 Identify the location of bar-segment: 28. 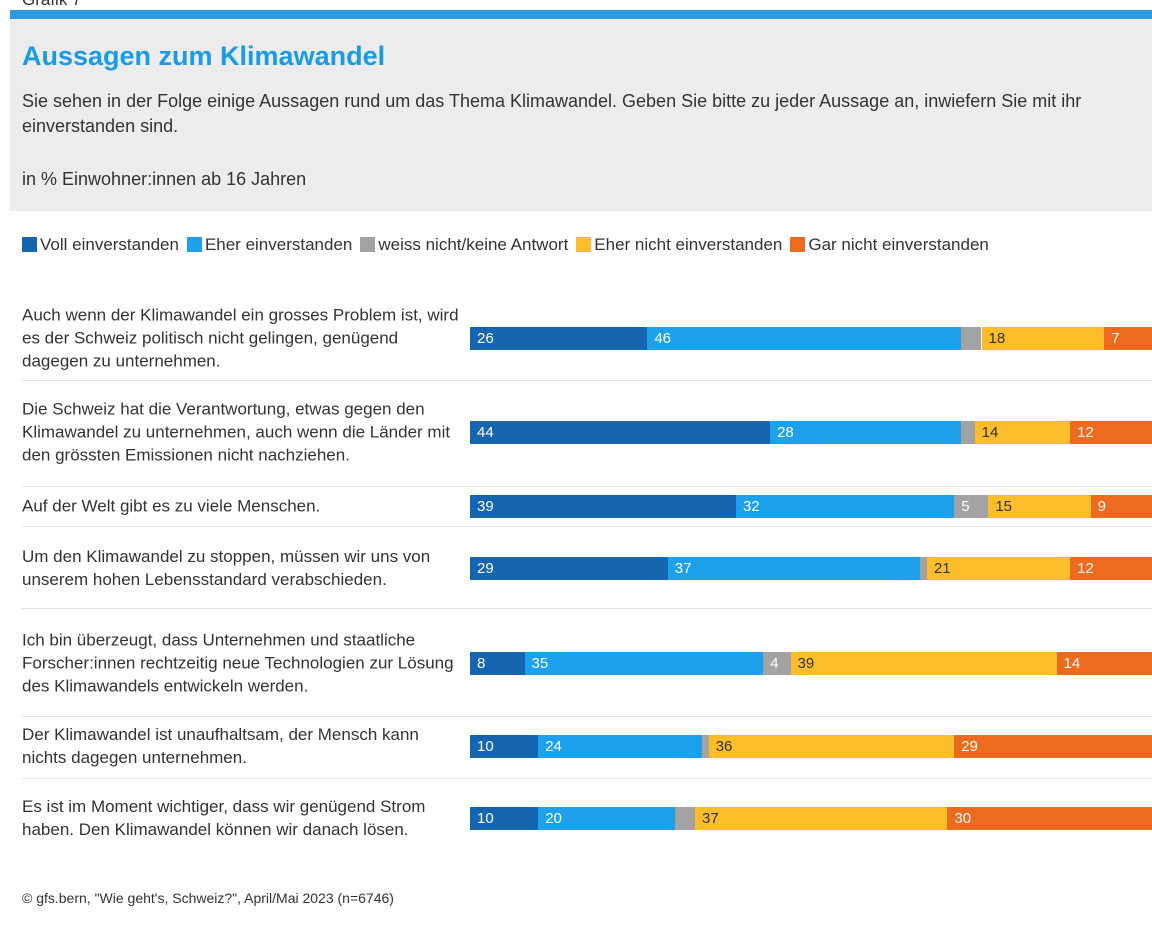
(866, 432).